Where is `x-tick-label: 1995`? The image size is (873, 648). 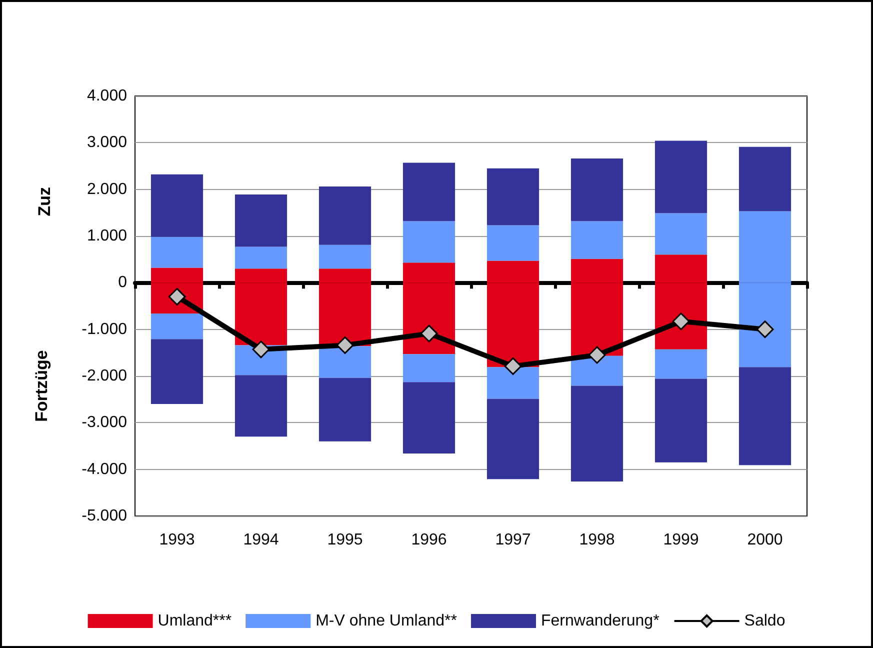 x-tick-label: 1995 is located at coordinates (345, 540).